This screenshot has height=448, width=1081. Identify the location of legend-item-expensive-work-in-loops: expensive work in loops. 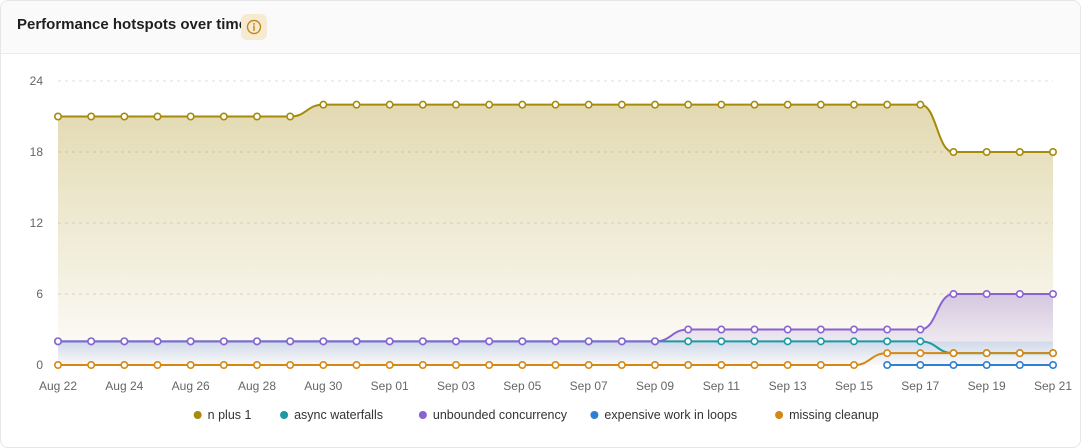
(663, 415).